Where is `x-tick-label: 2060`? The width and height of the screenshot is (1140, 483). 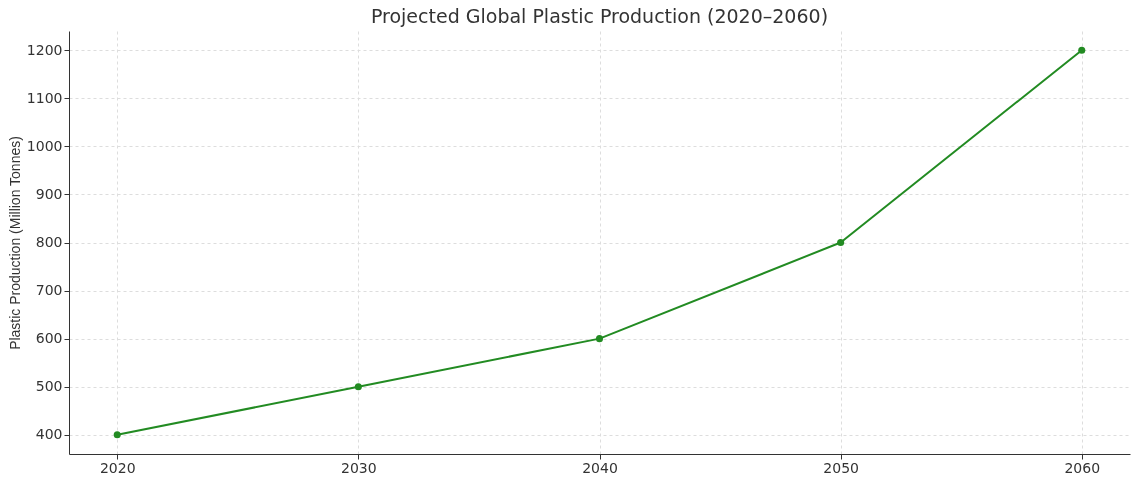 x-tick-label: 2060 is located at coordinates (1082, 467).